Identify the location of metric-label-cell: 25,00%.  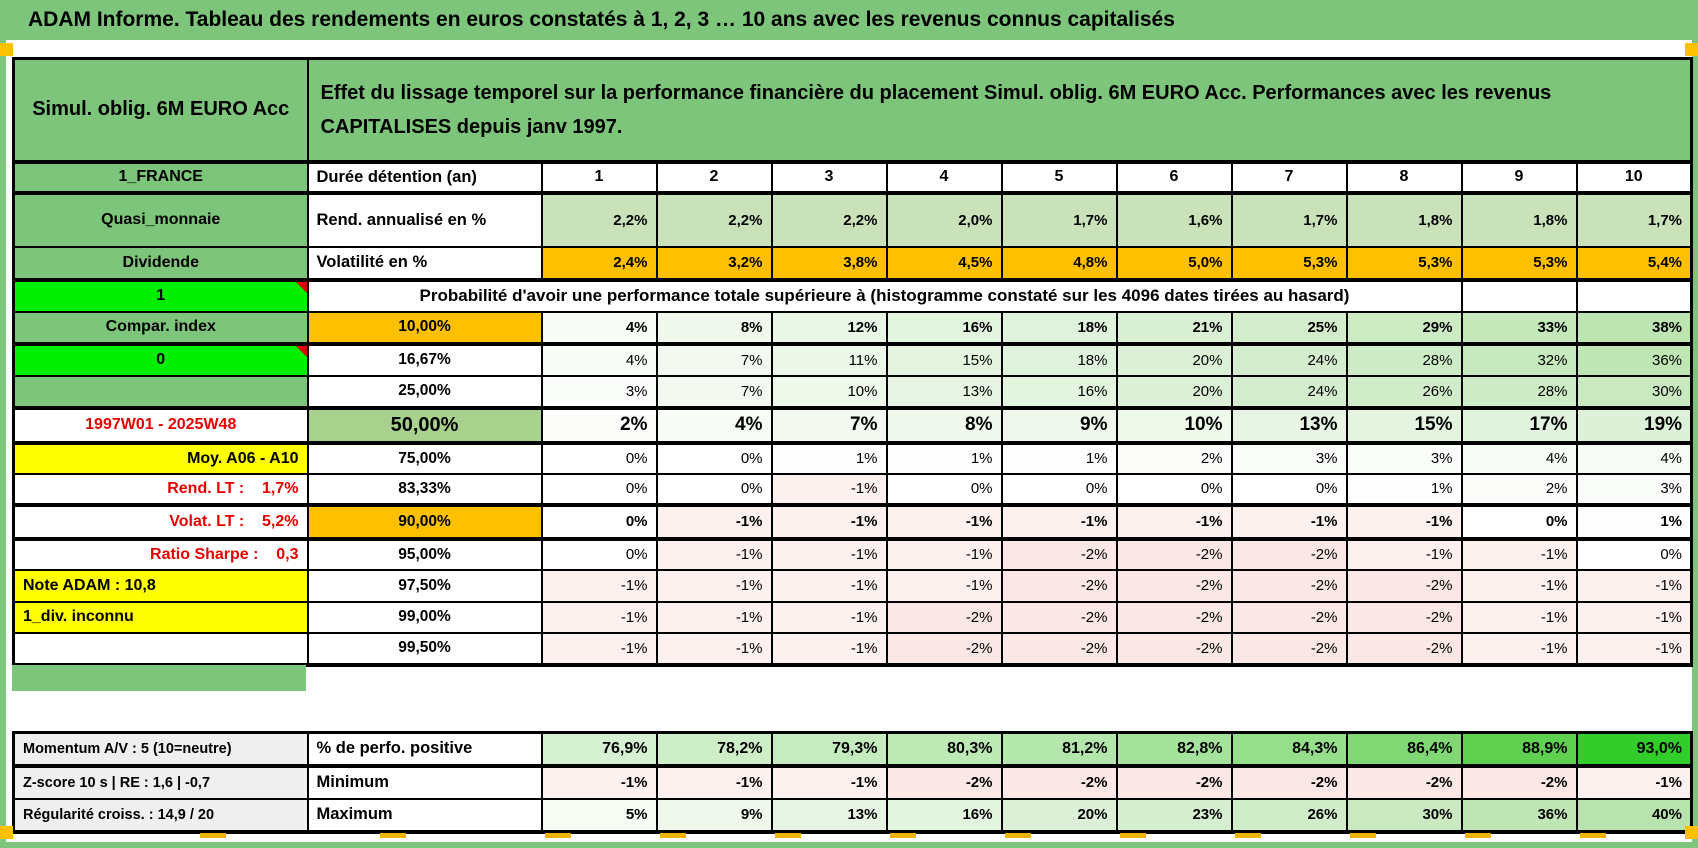
(424, 392).